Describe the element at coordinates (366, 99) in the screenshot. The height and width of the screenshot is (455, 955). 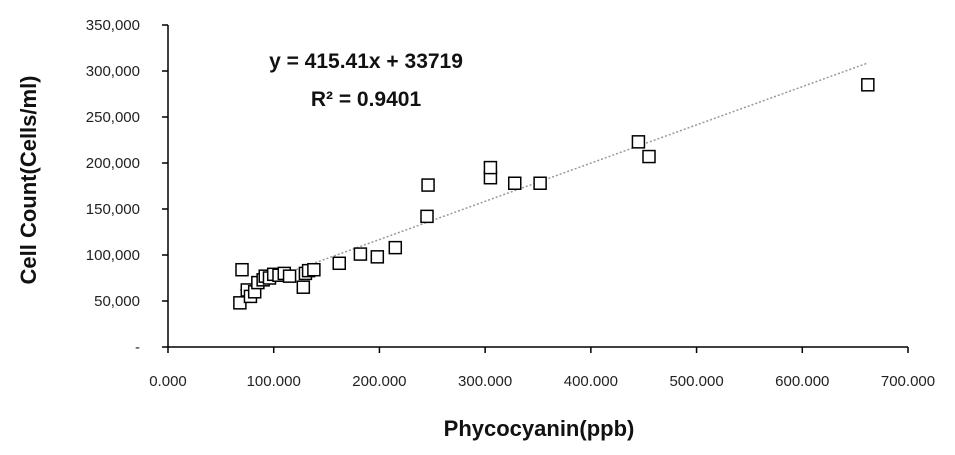
I see `r-squared-label: R² = 0.9401` at that location.